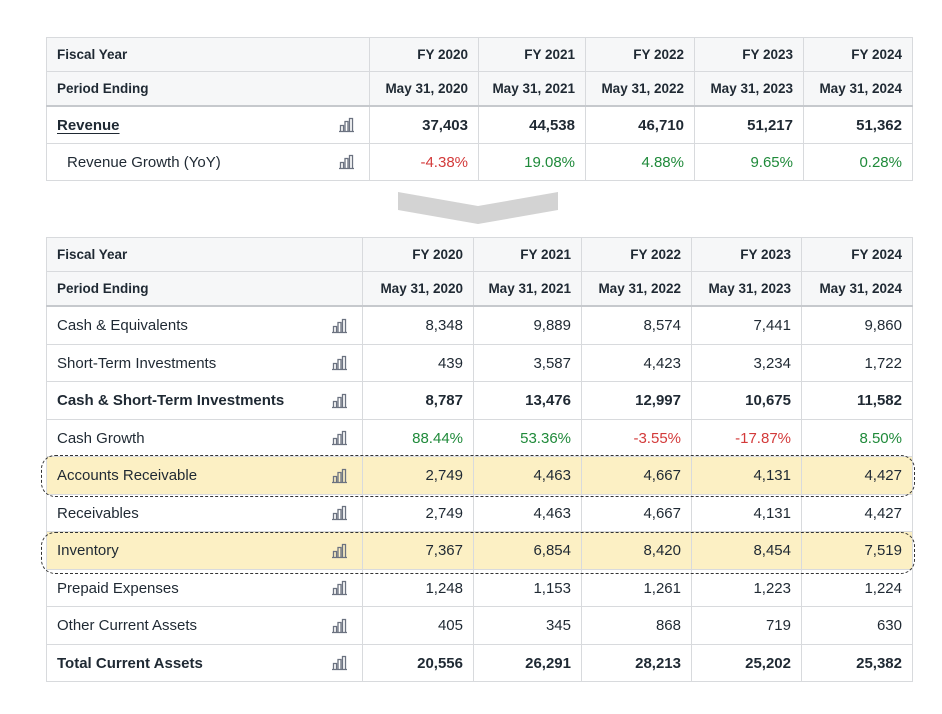 The image size is (942, 714). I want to click on row-label-cell: Cash Growth, so click(204, 438).